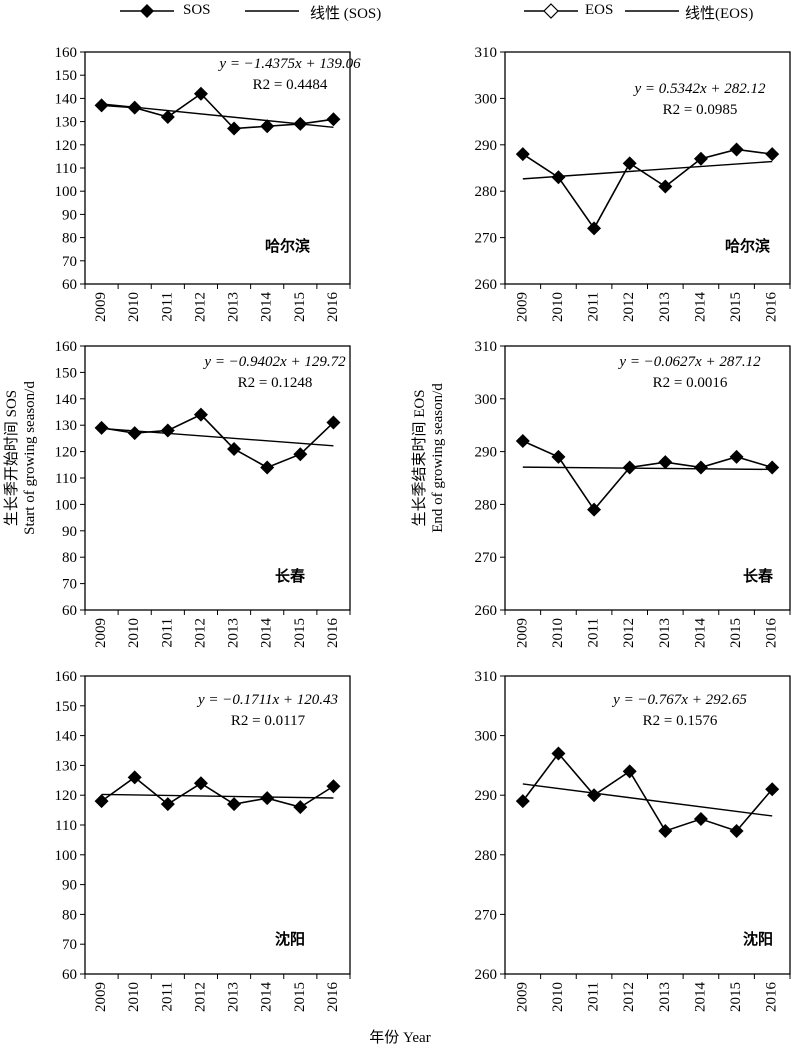 The height and width of the screenshot is (1049, 800). What do you see at coordinates (147, 11) in the screenshot?
I see `legend-sos-marker-icon` at bounding box center [147, 11].